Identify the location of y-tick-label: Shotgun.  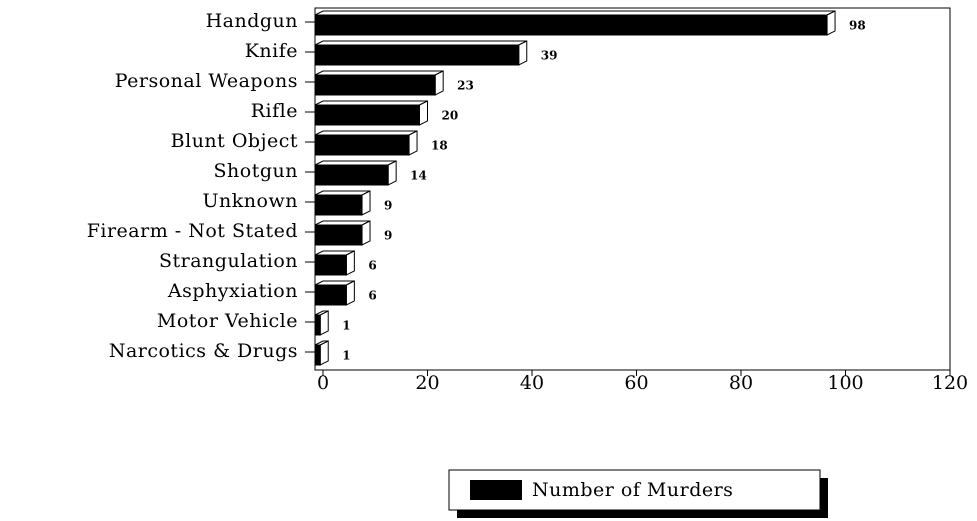
(256, 171).